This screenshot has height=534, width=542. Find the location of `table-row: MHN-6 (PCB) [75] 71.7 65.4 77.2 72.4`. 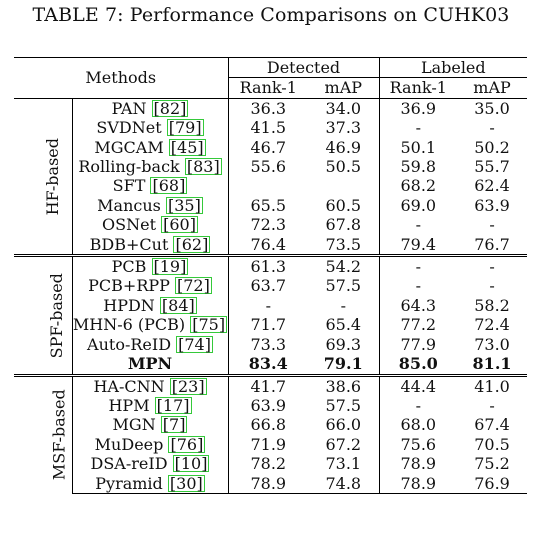

table-row: MHN-6 (PCB) [75] 71.7 65.4 77.2 72.4 is located at coordinates (270, 324).